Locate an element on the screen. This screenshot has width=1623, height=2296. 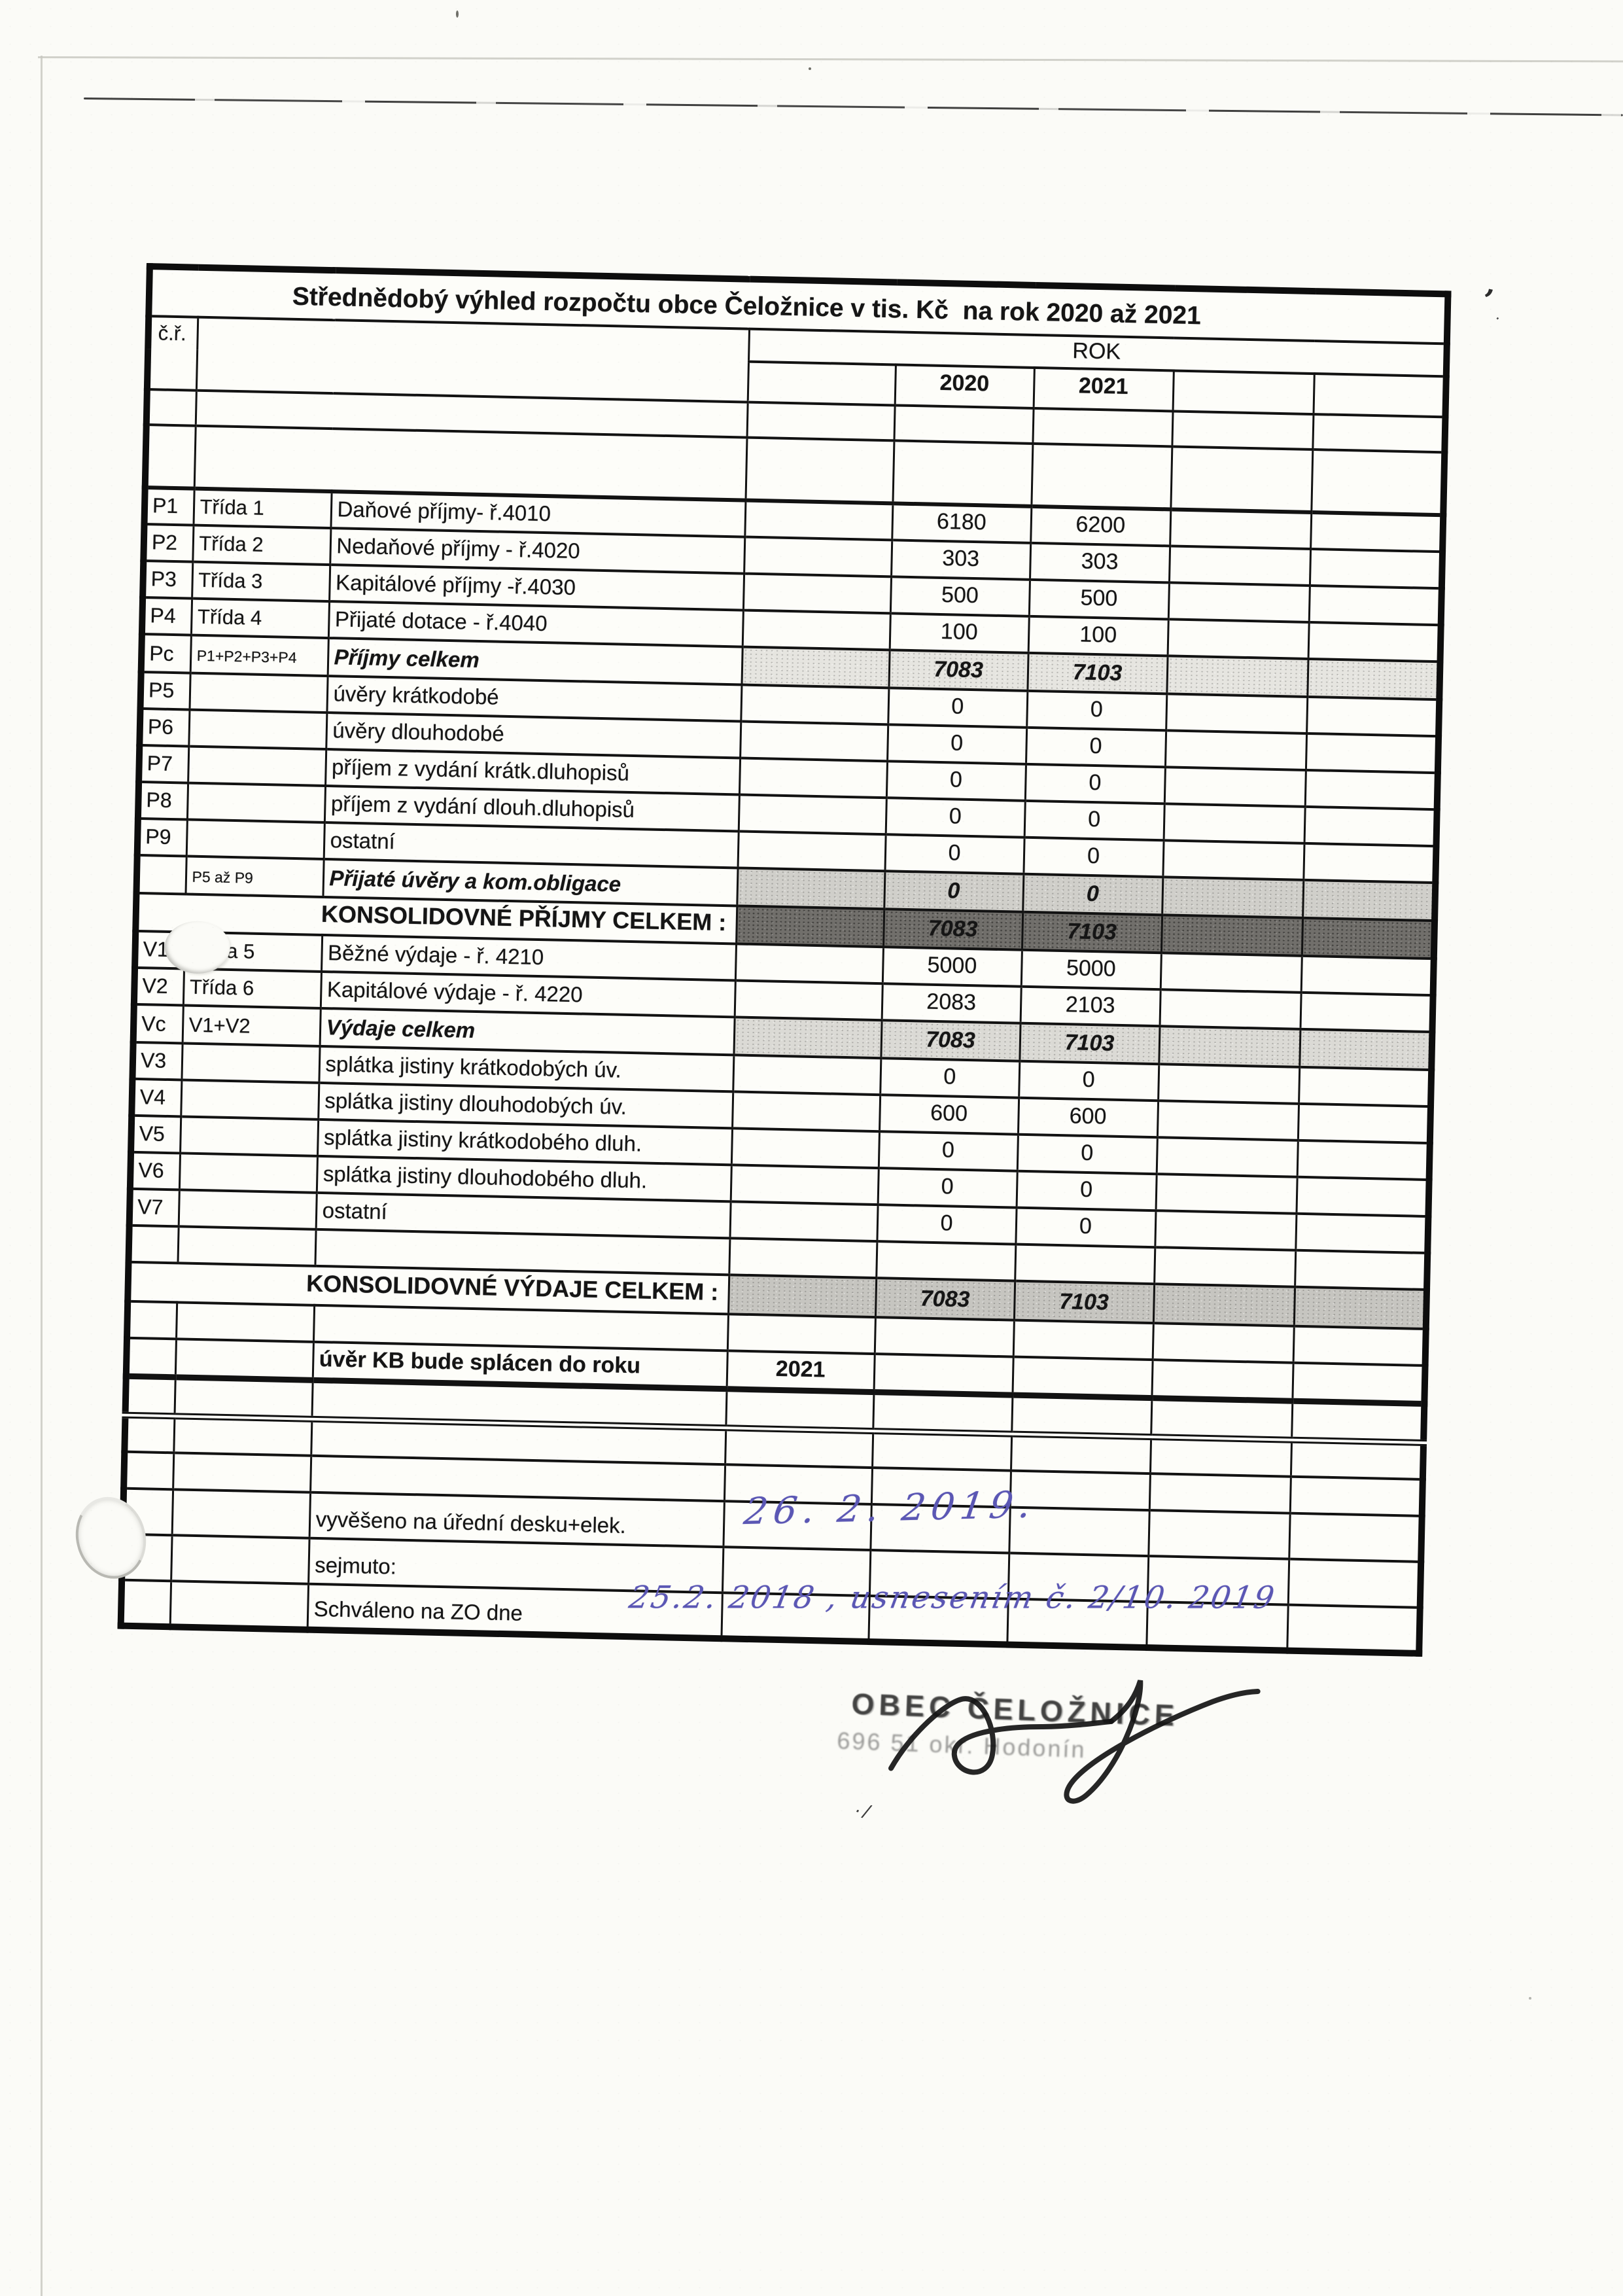
cell-row-code: P1 is located at coordinates (169, 506).